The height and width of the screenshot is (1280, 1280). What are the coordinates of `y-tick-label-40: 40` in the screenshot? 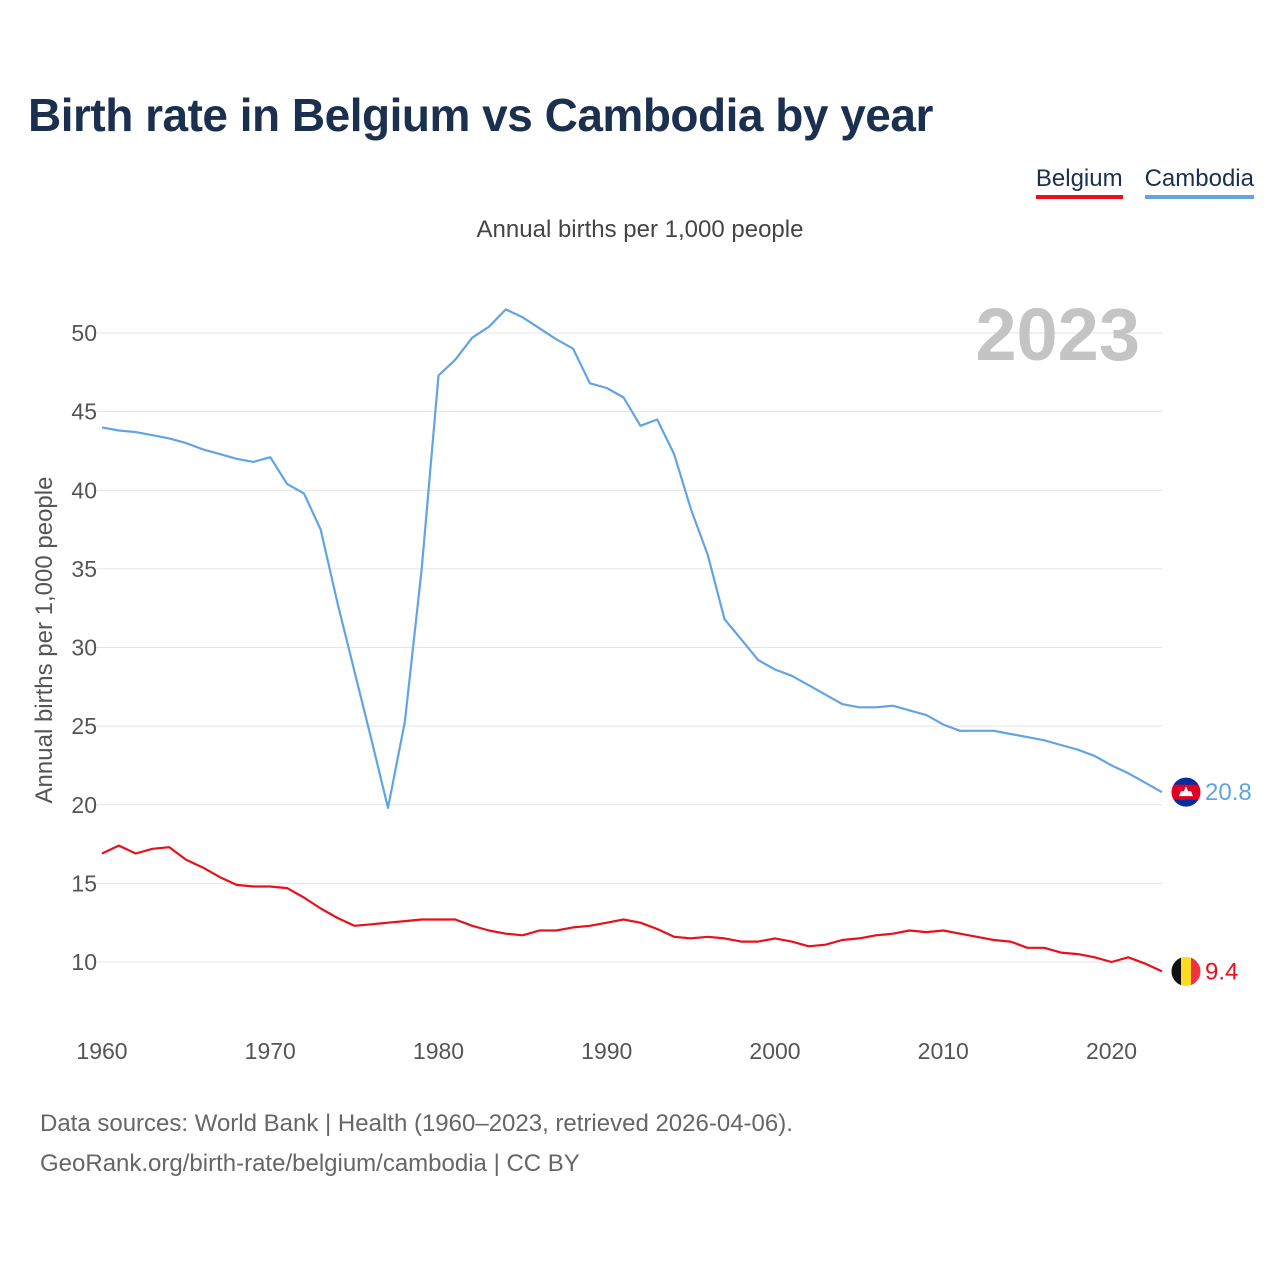 It's located at (84, 490).